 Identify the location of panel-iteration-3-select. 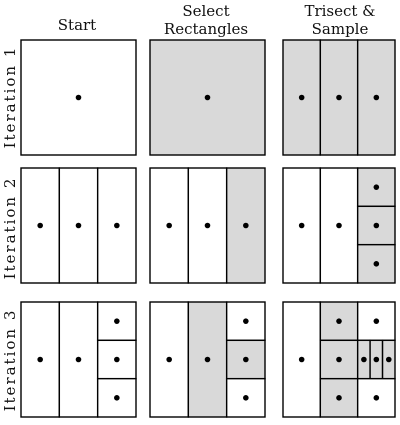
(207, 359).